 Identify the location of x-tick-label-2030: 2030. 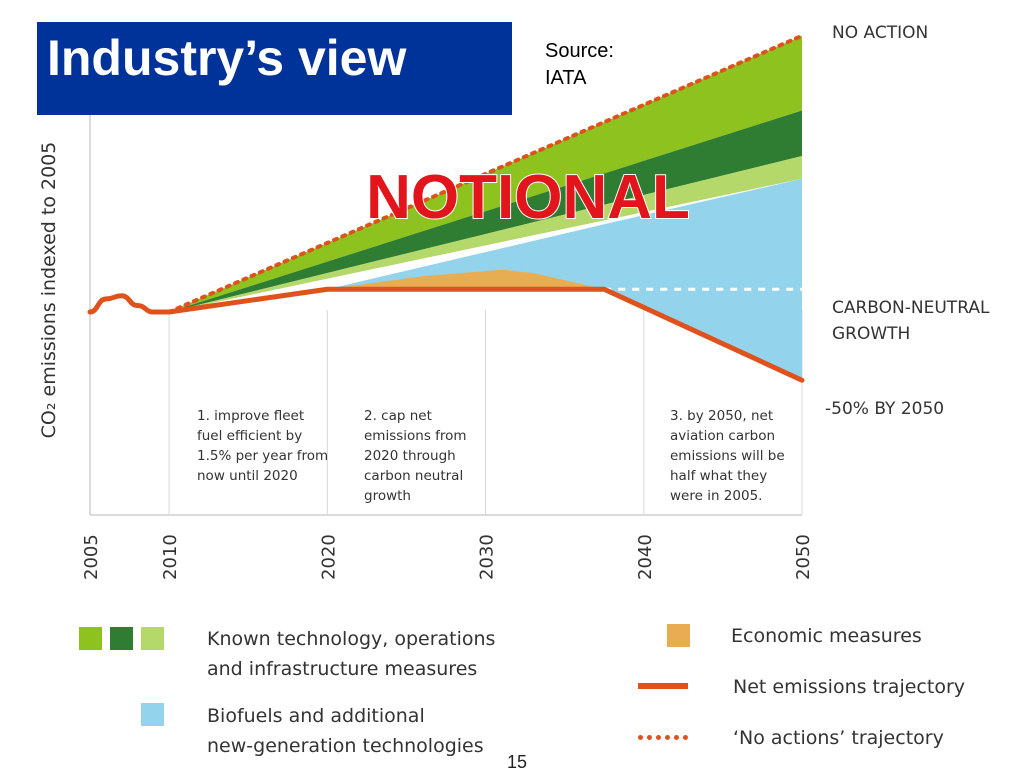
(487, 557).